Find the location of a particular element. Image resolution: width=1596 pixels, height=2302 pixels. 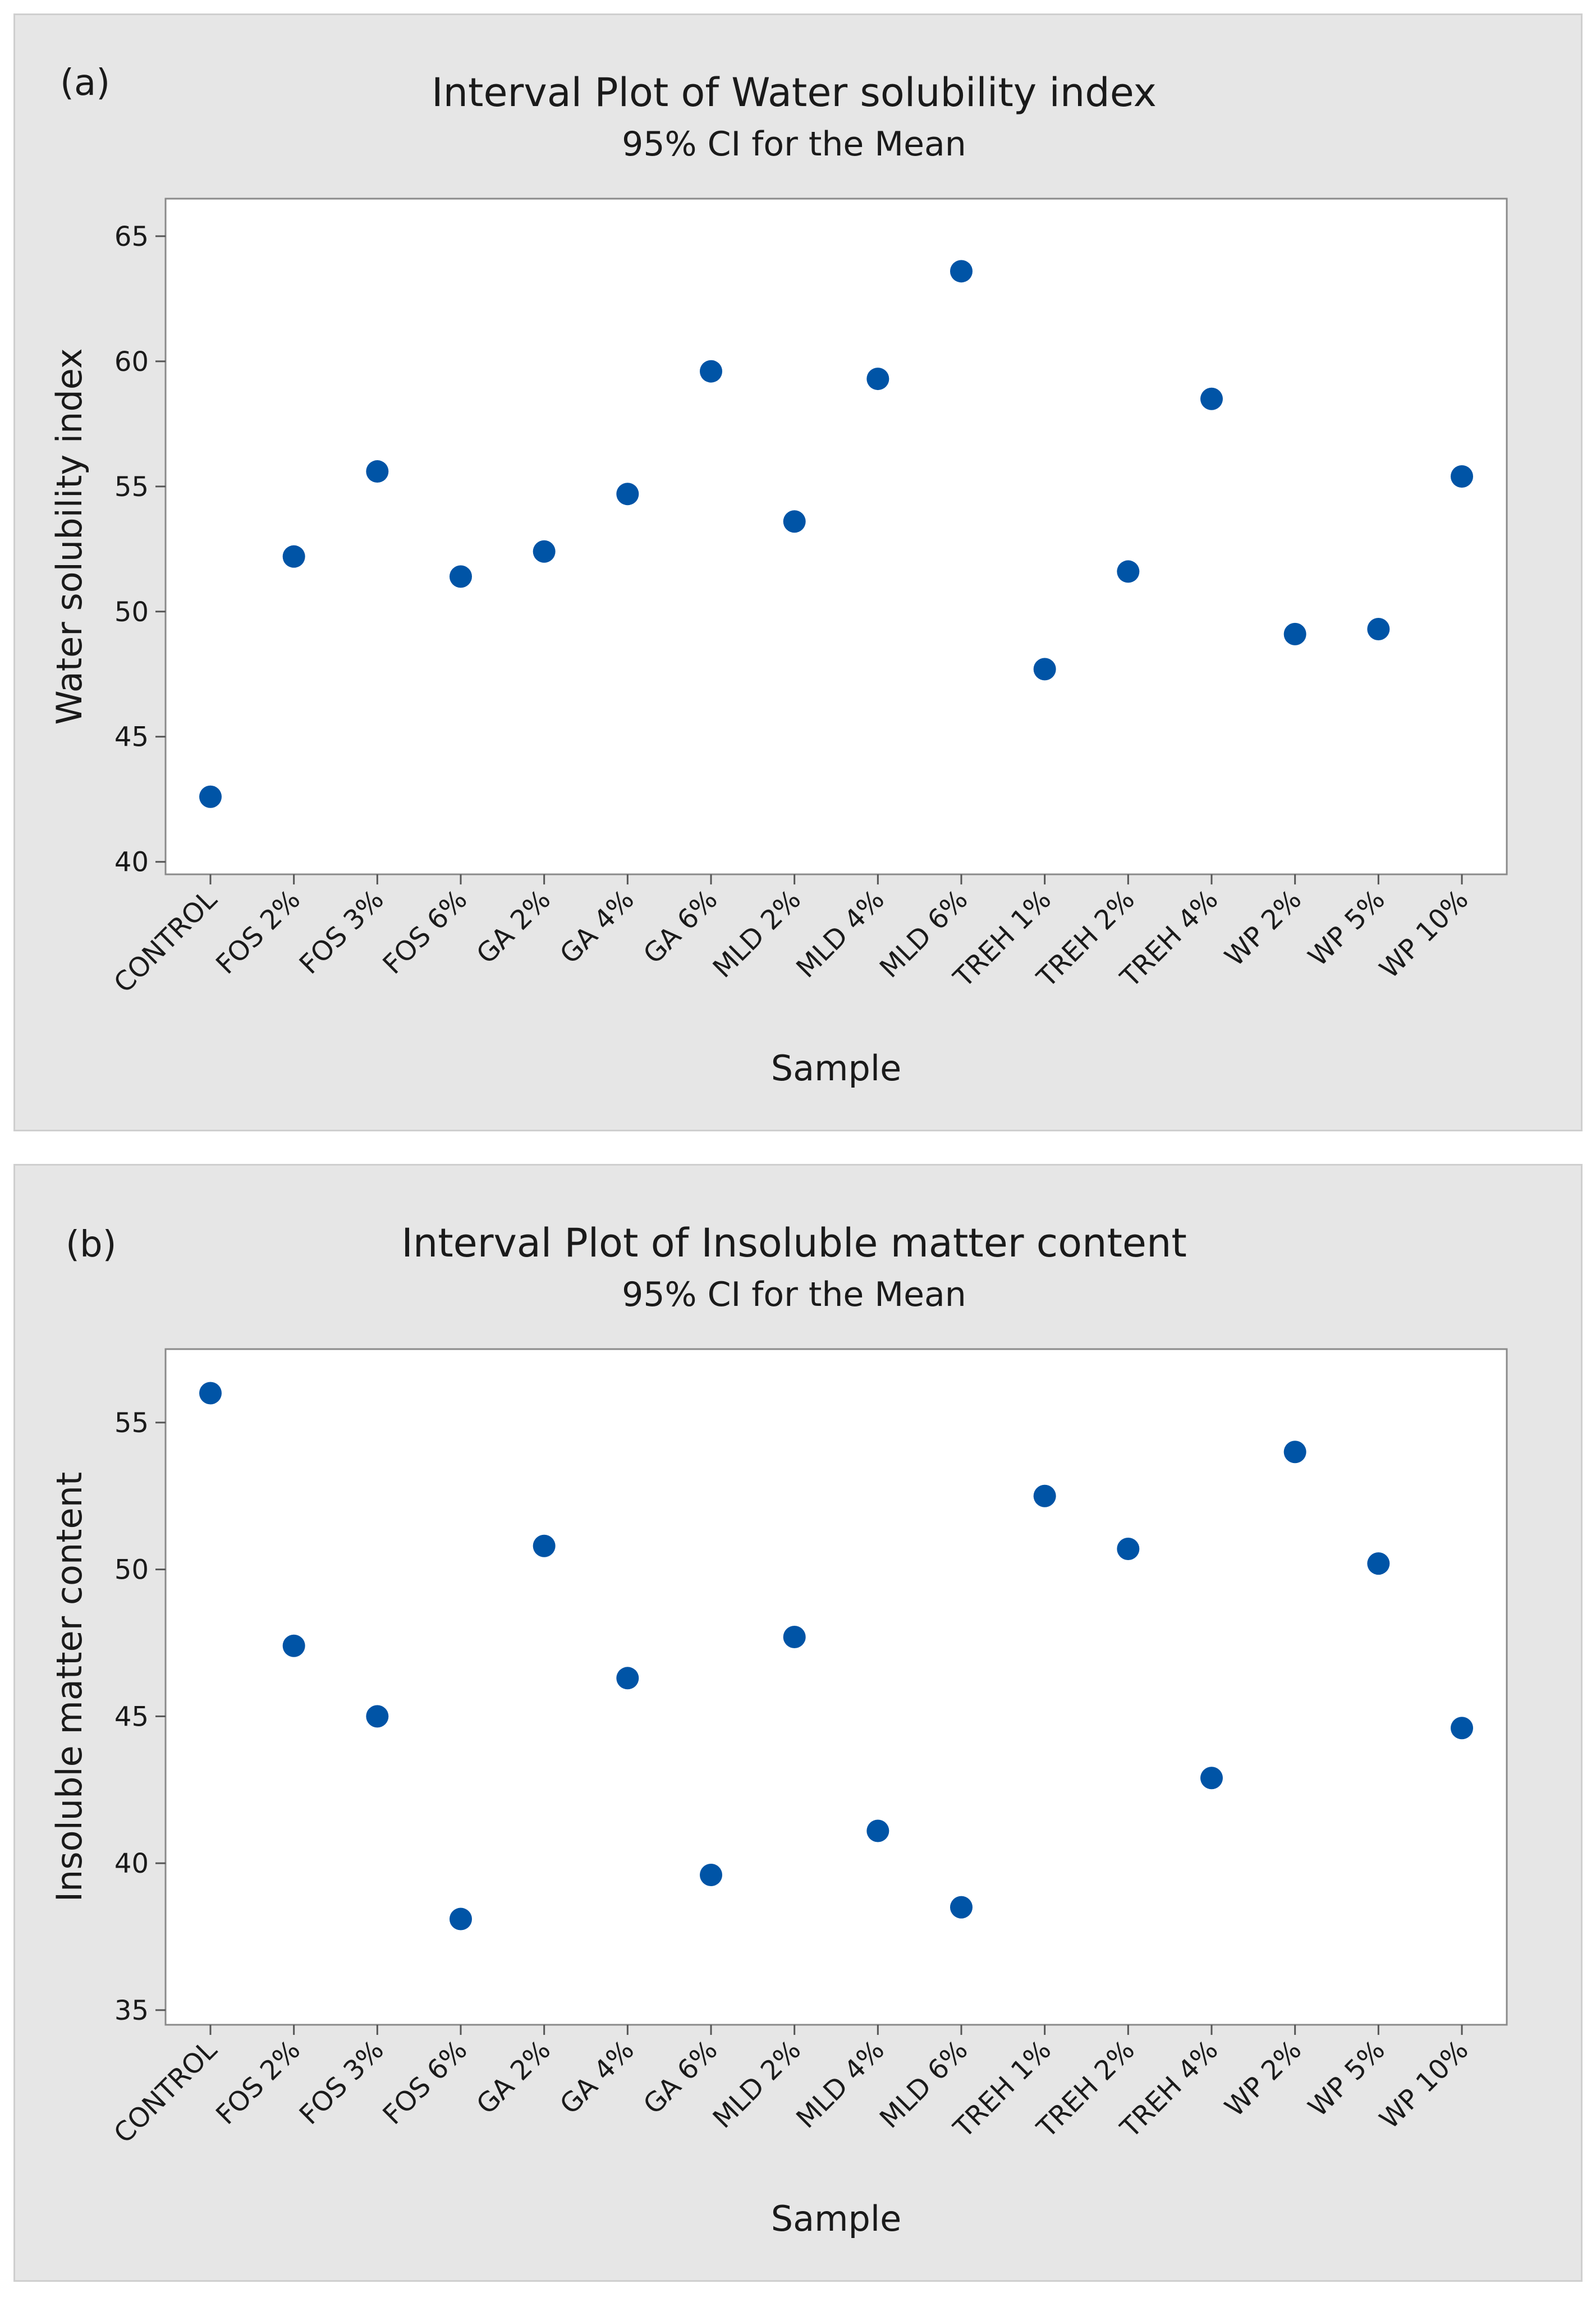

y-axis-label: Insoluble matter content is located at coordinates (69, 1687).